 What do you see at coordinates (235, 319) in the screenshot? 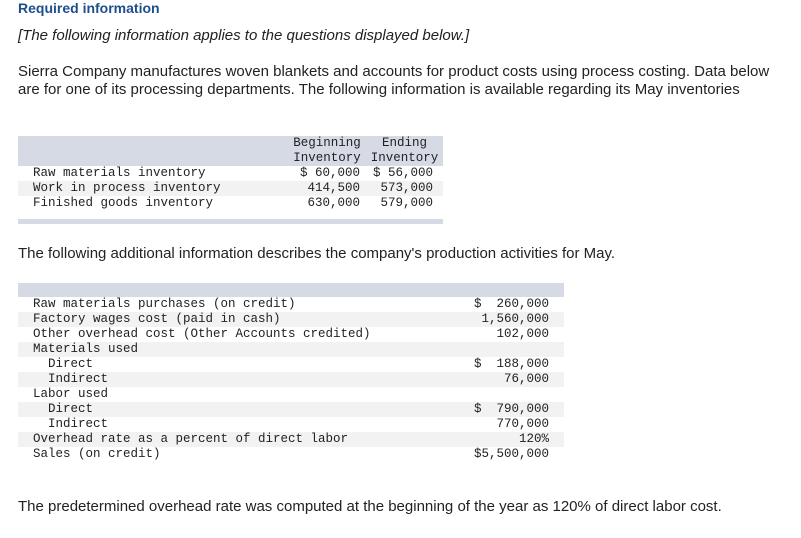
I see `row-label: Factory wages cost (paid in cash)` at bounding box center [235, 319].